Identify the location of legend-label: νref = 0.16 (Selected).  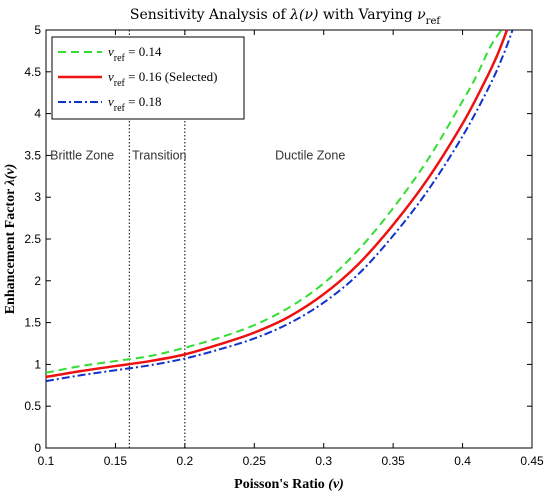
(162, 79).